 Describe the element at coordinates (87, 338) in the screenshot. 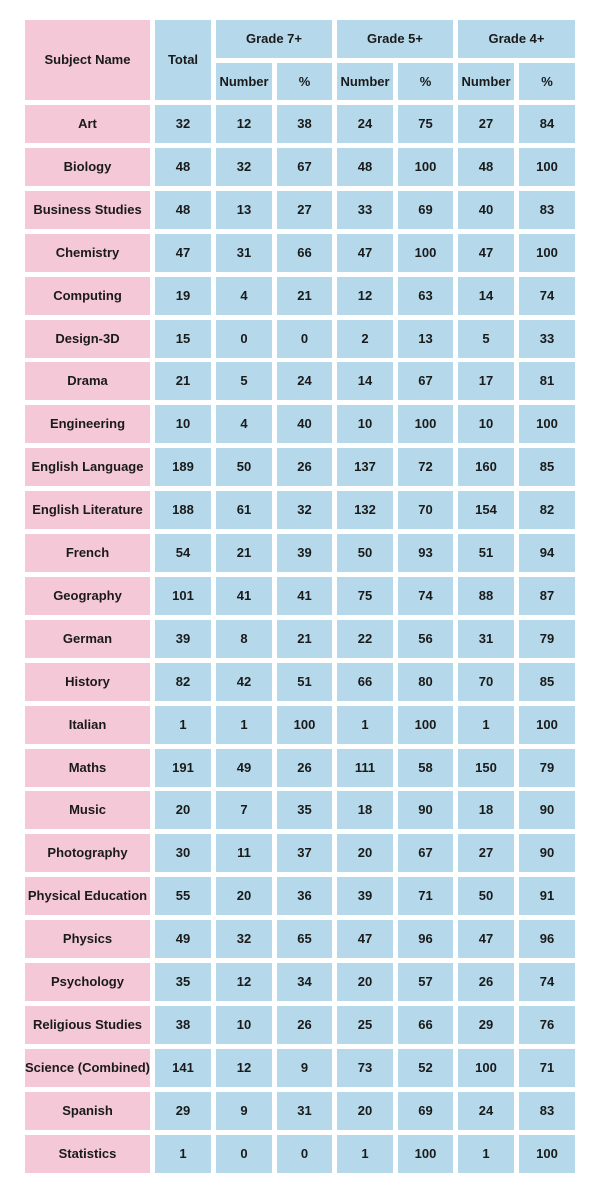

I see `subject-name-cell: Design-3D` at that location.